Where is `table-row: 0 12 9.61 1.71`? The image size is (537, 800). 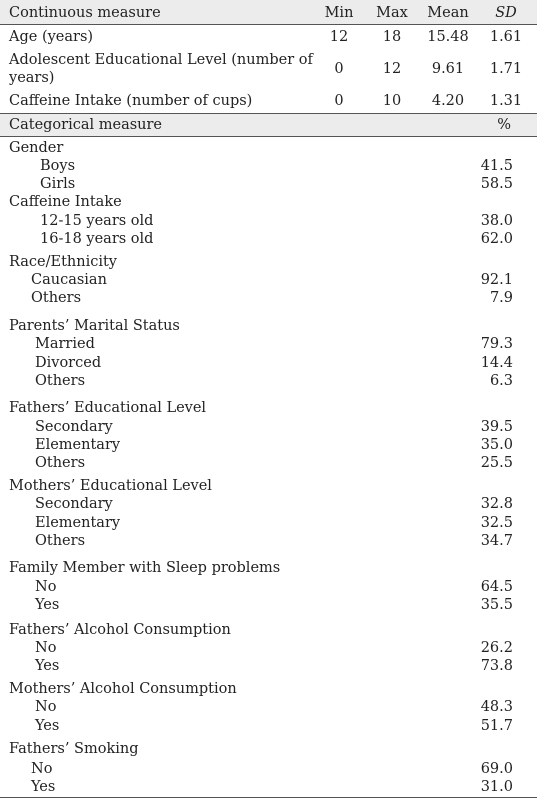 table-row: 0 12 9.61 1.71 is located at coordinates (268, 69).